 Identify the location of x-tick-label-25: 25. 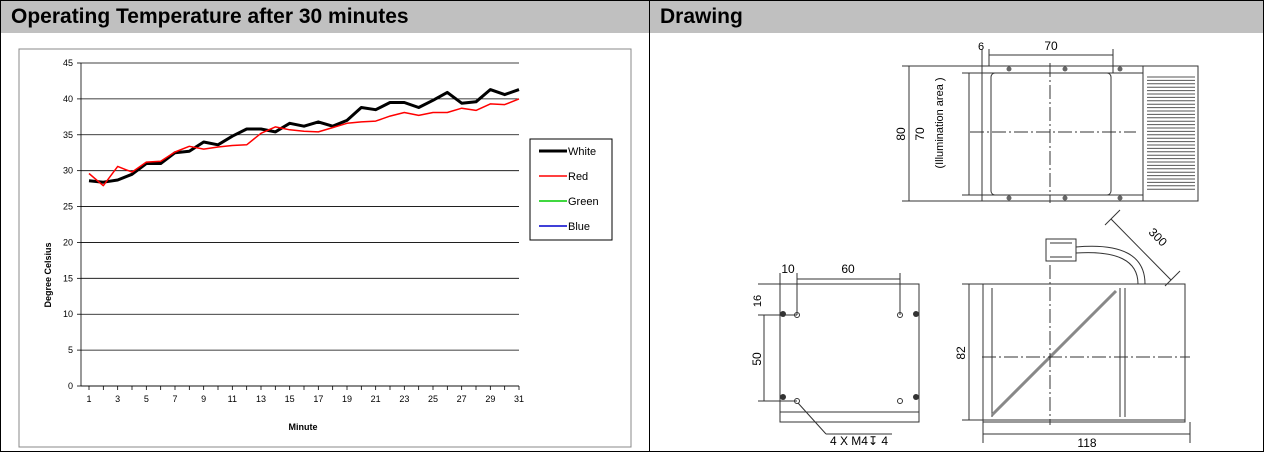
(433, 399).